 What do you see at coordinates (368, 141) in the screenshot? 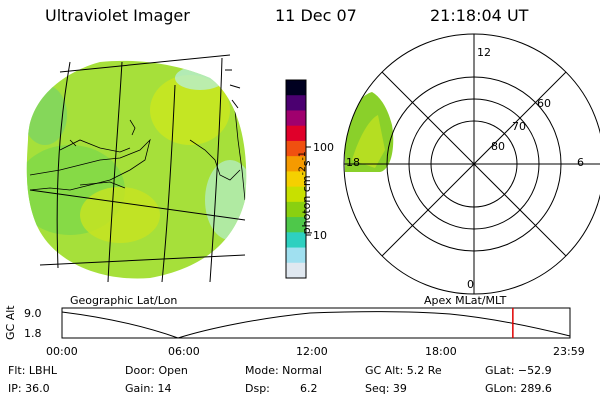
I see `polar-emission-core` at bounding box center [368, 141].